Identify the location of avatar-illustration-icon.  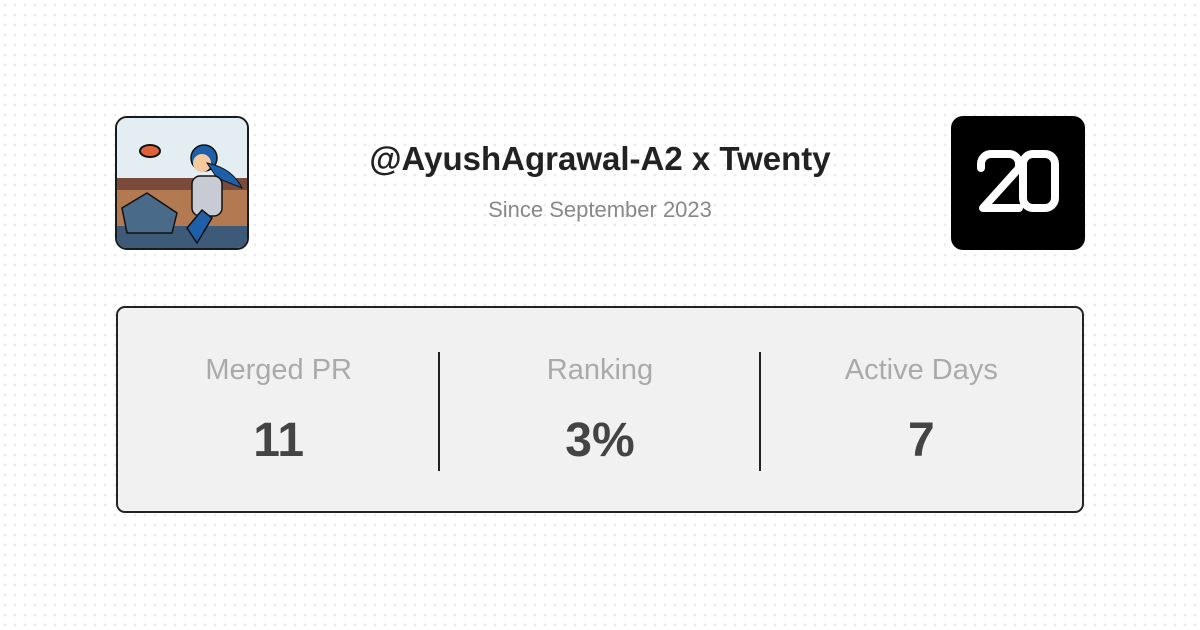
(182, 183).